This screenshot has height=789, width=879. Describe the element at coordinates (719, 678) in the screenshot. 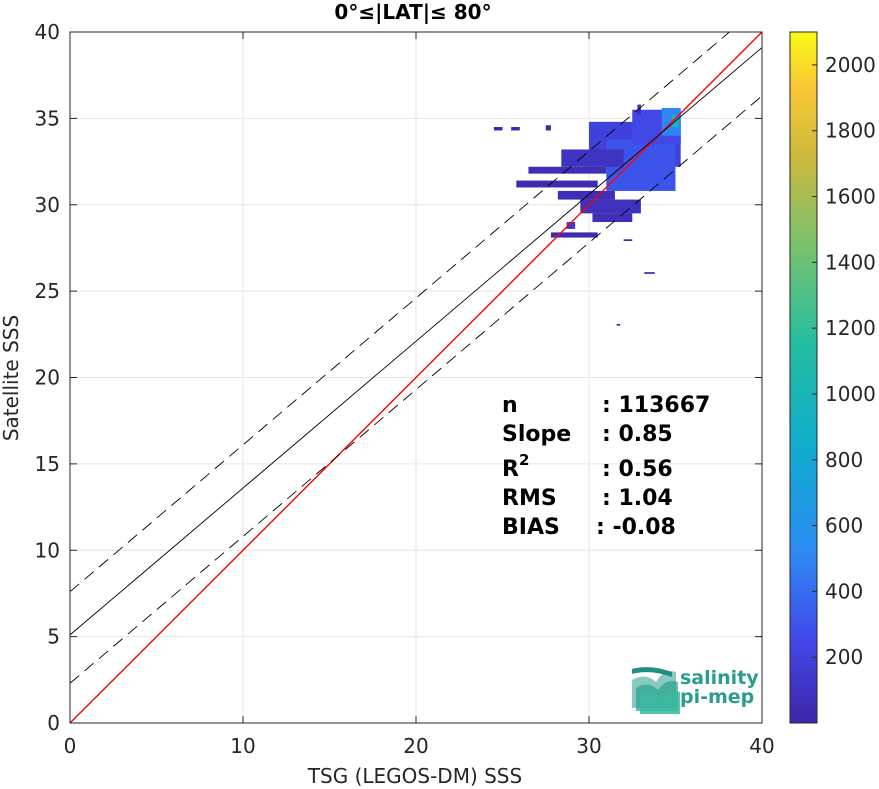

I see `logo-text-salinity: salinity` at that location.